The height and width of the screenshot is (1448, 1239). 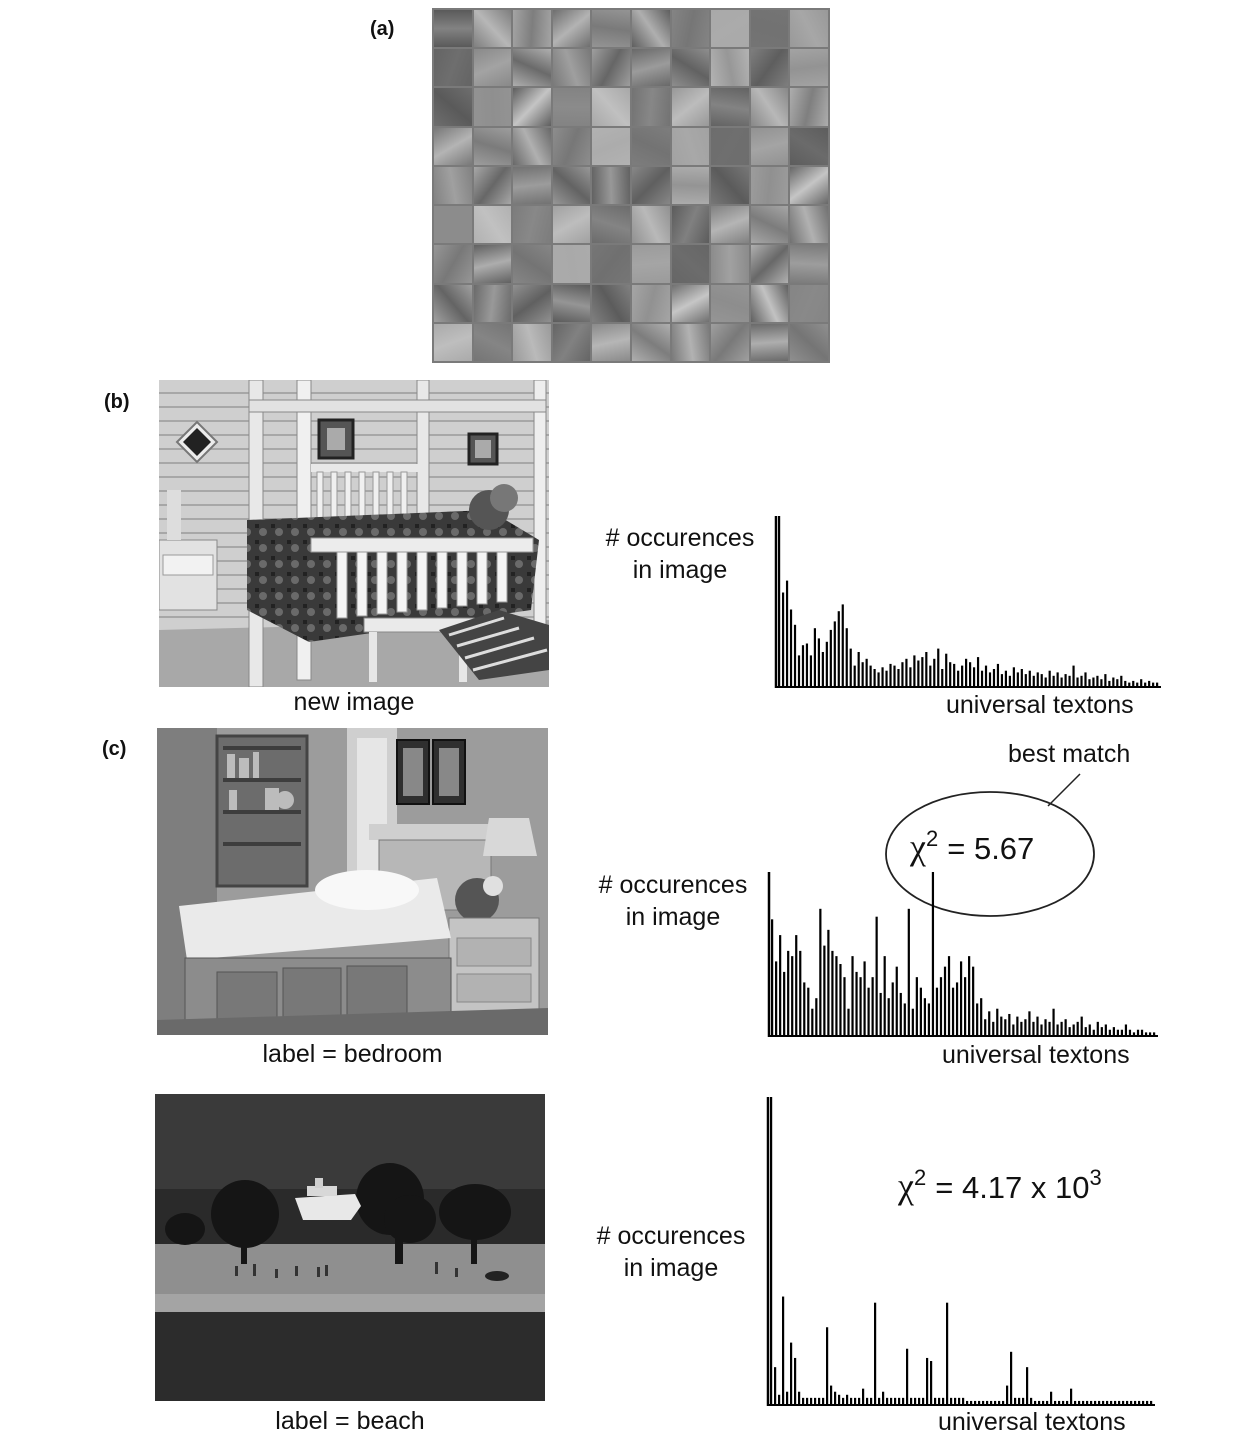 I want to click on chi-square-bedroom-value: = 5.67, so click(x=991, y=848).